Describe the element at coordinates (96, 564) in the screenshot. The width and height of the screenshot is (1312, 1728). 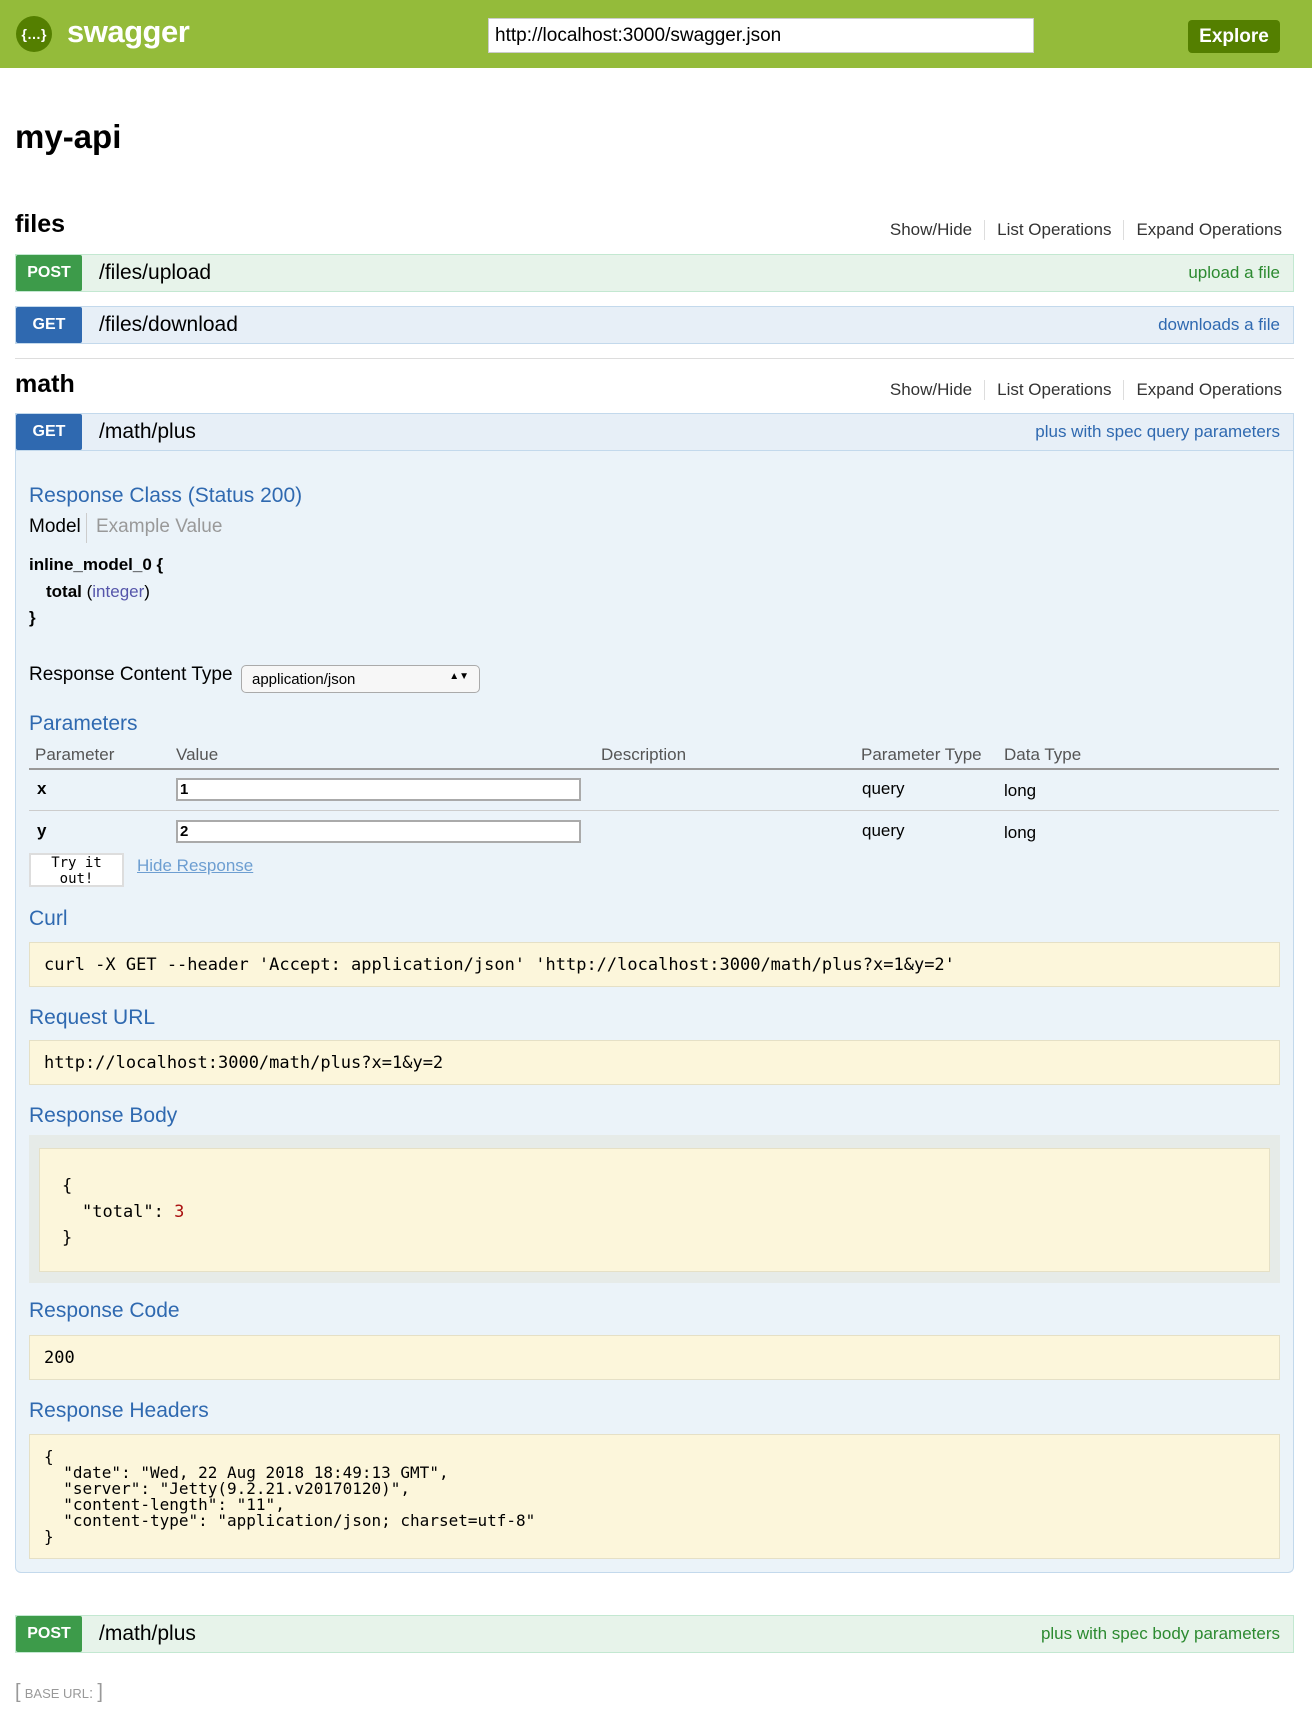
I see `model-name: inline_model_0 {` at that location.